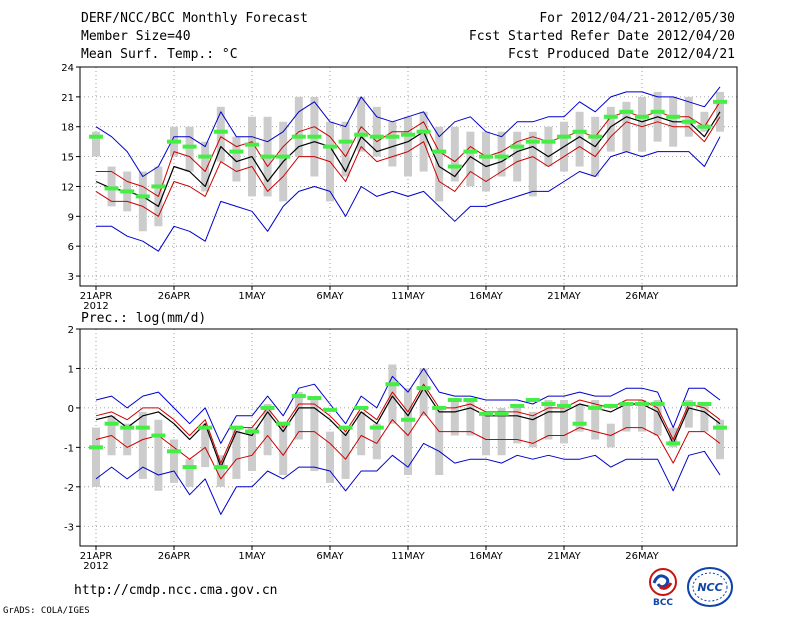 Image resolution: width=800 pixels, height=618 pixels. I want to click on bcc-logo: BCC, so click(663, 587).